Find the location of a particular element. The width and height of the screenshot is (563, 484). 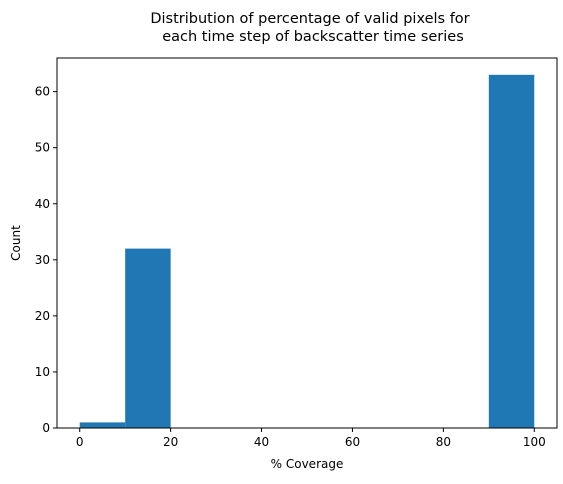

x-tick-label: 100 is located at coordinates (534, 442).